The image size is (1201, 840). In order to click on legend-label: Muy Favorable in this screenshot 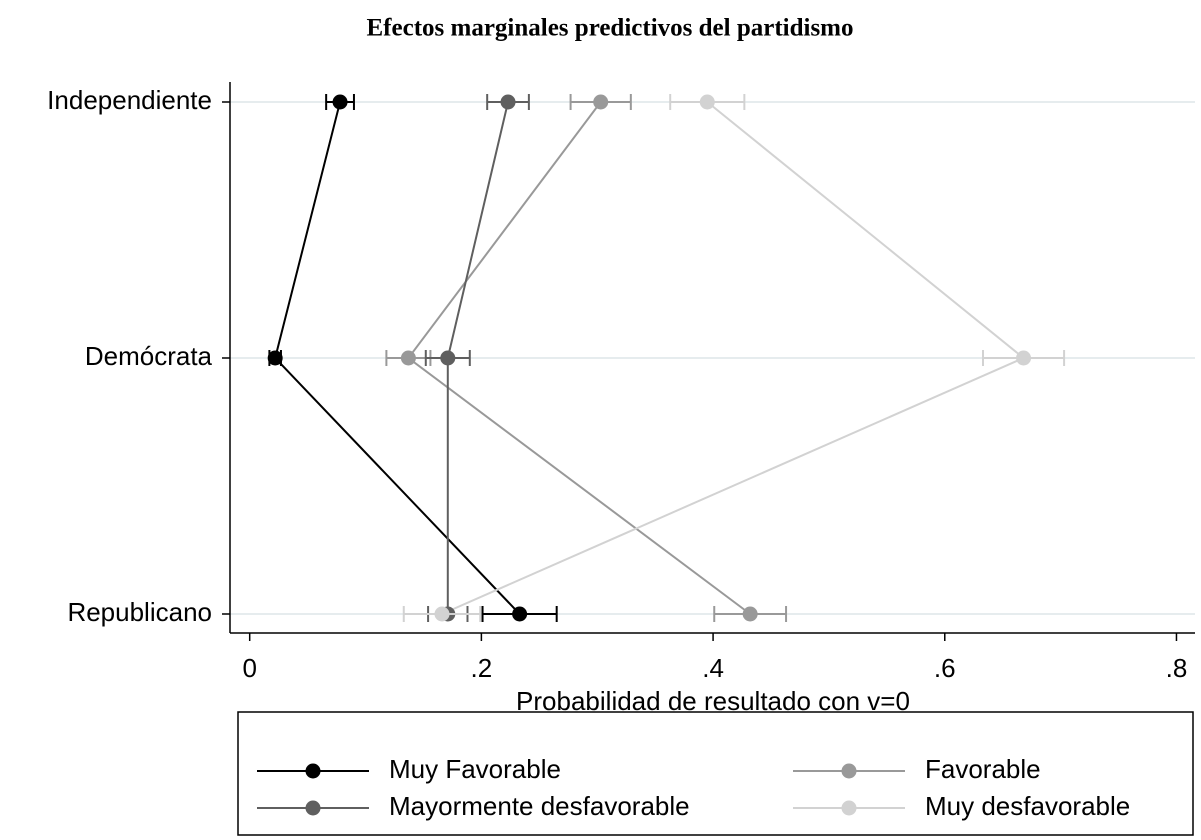, I will do `click(475, 769)`.